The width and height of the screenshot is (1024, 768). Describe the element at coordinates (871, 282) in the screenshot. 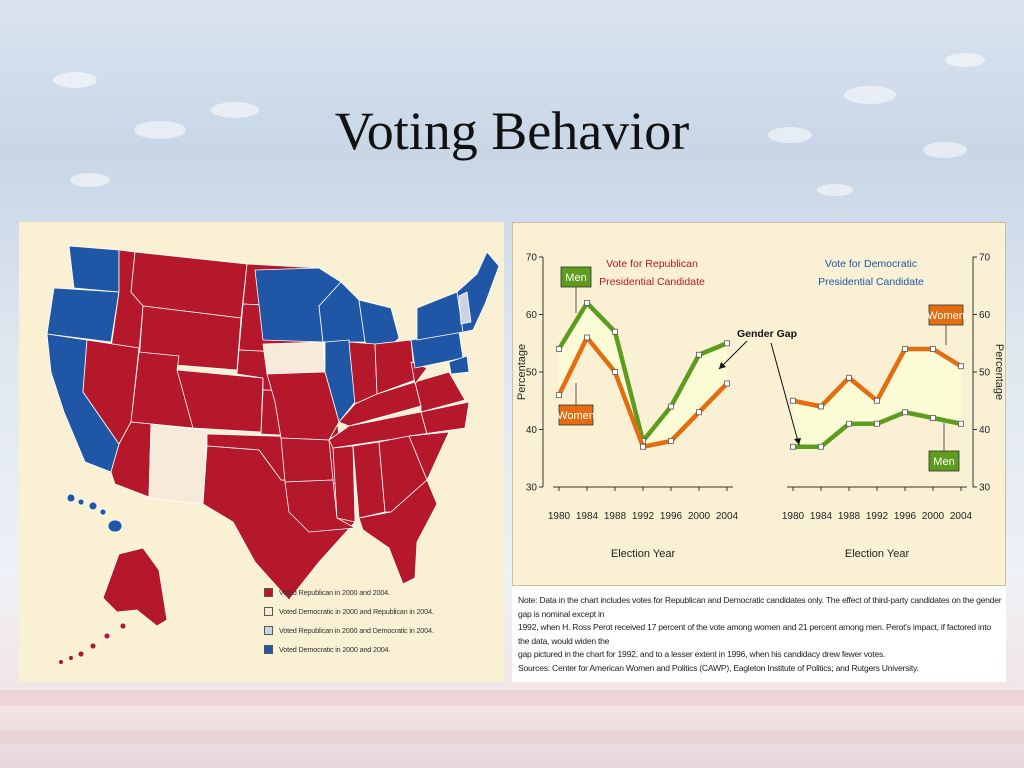

I see `chart-title-line: Presidential Candidate` at that location.